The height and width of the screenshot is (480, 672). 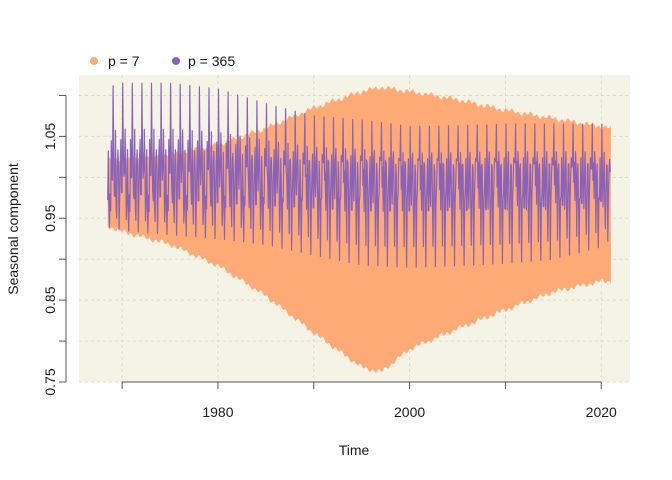 I want to click on y-tick-label: 1.05, so click(x=50, y=136).